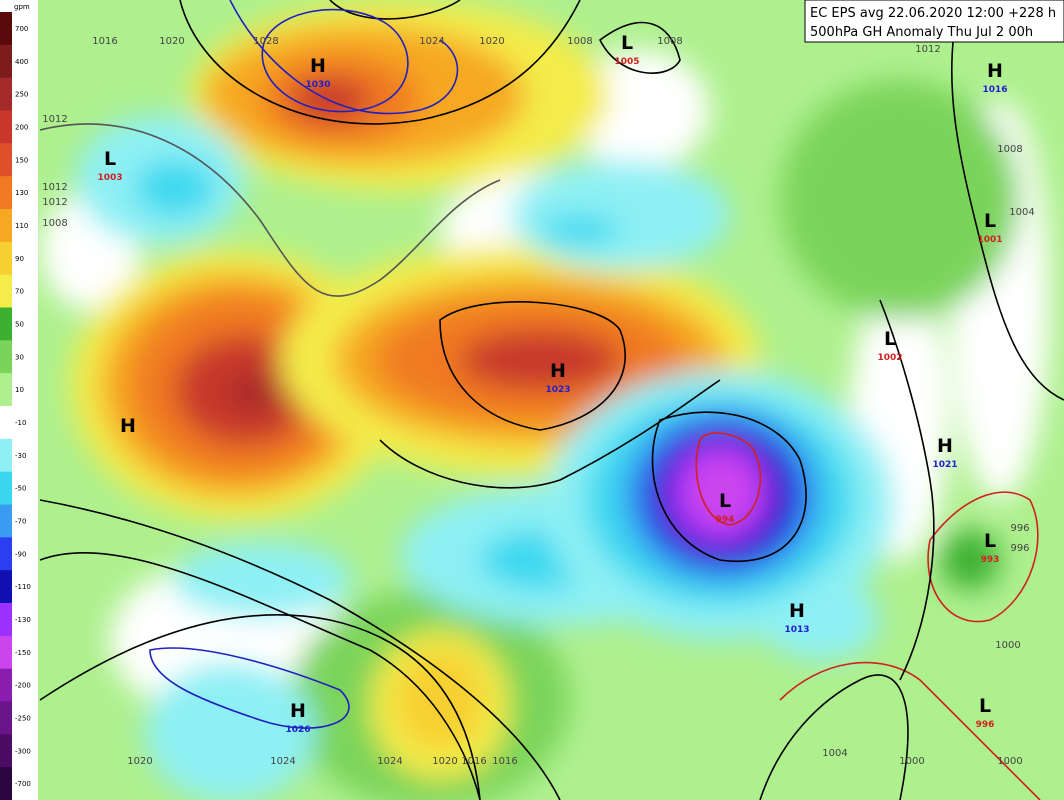  What do you see at coordinates (994, 90) in the screenshot?
I see `center-pressure: 1016` at bounding box center [994, 90].